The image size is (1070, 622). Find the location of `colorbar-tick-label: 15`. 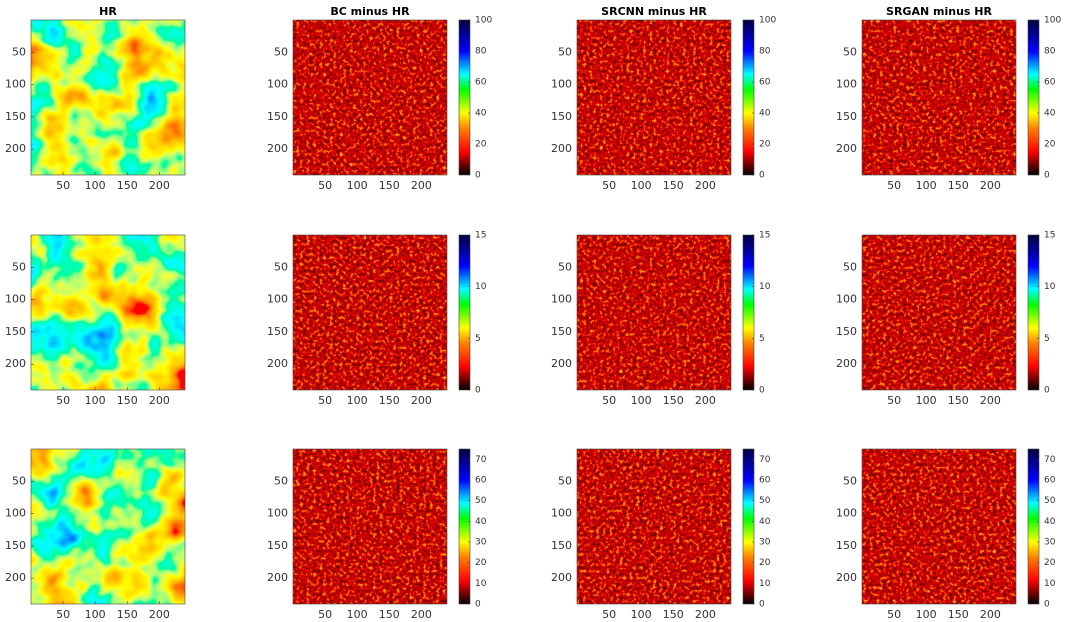

colorbar-tick-label: 15 is located at coordinates (1049, 236).